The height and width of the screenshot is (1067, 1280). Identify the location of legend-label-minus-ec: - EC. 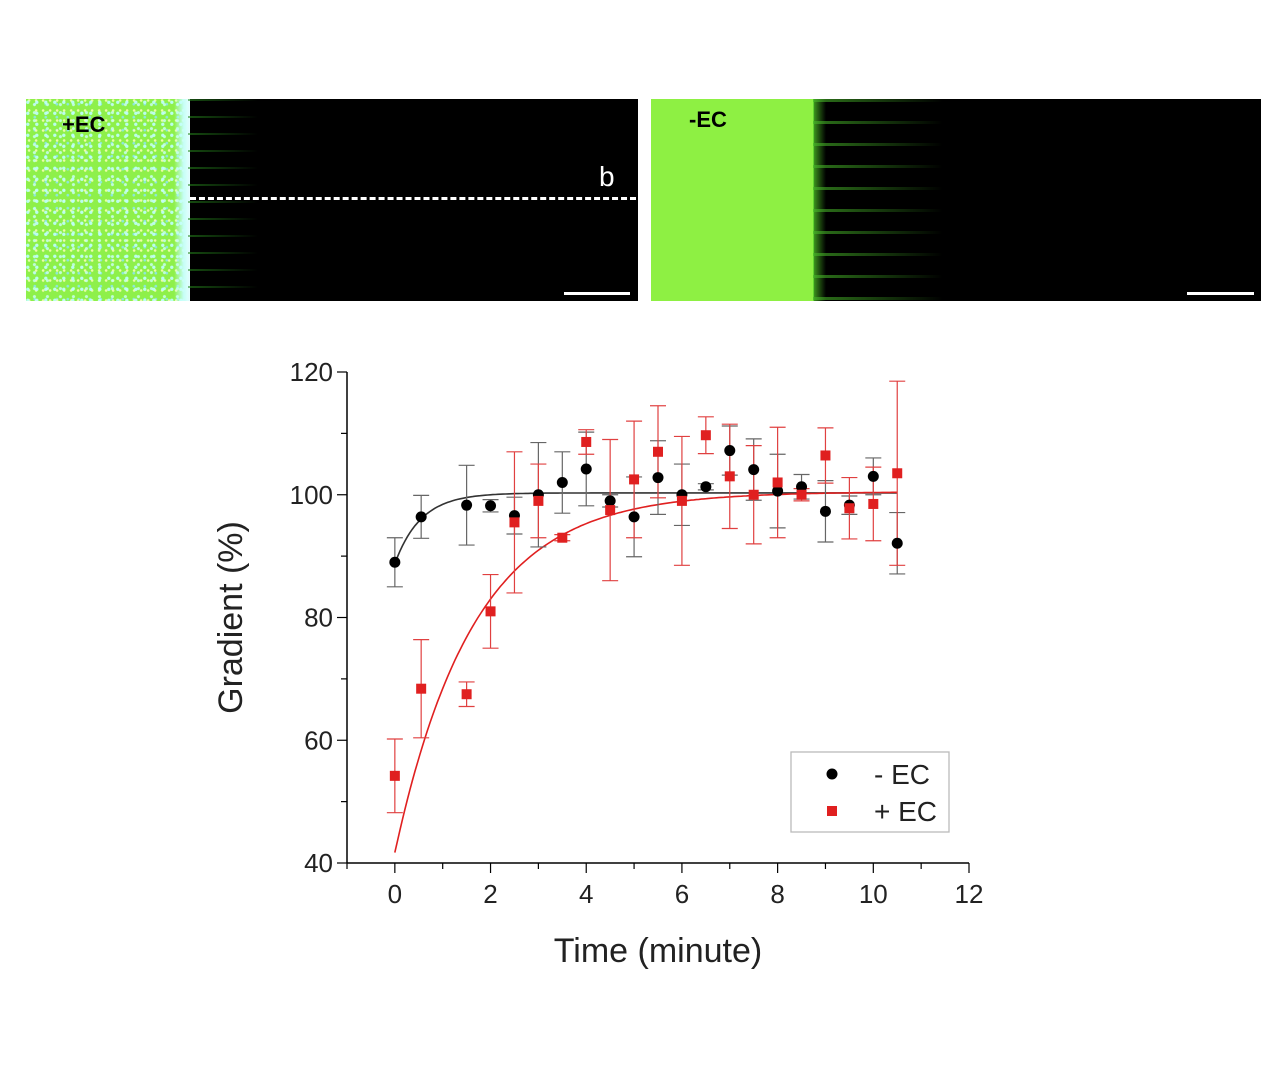
(902, 774).